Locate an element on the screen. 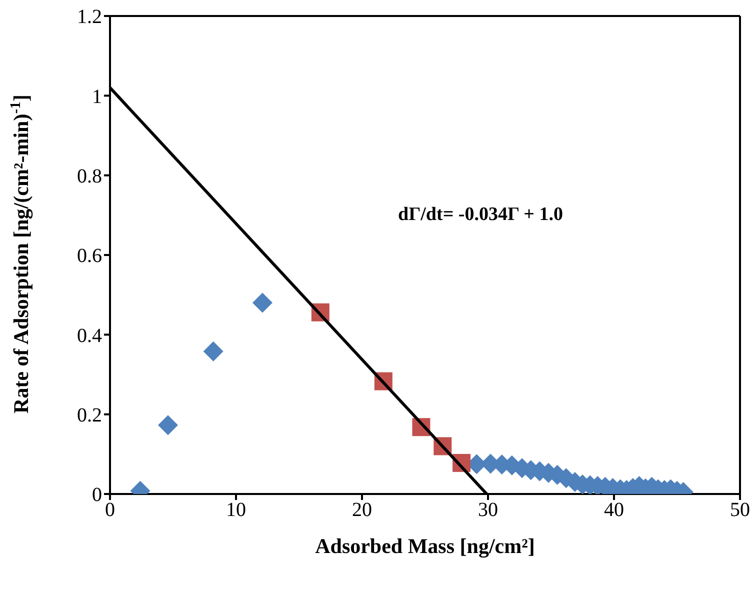 Image resolution: width=756 pixels, height=592 pixels. annotation: dΓ/dt= -0.034Γ + 1.0 is located at coordinates (480, 215).